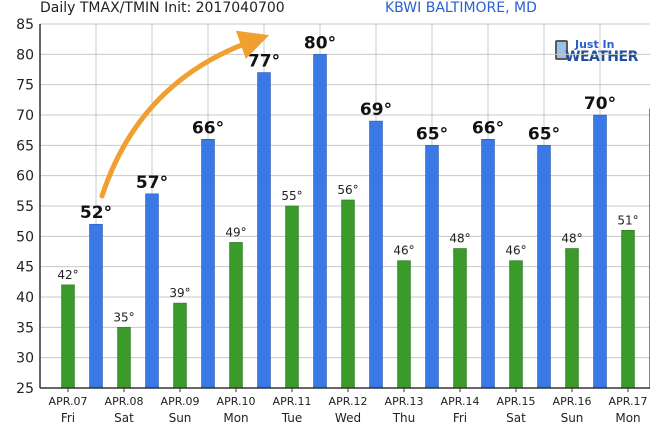  I want to click on x-tick-weekday-label: Tue, so click(292, 418).